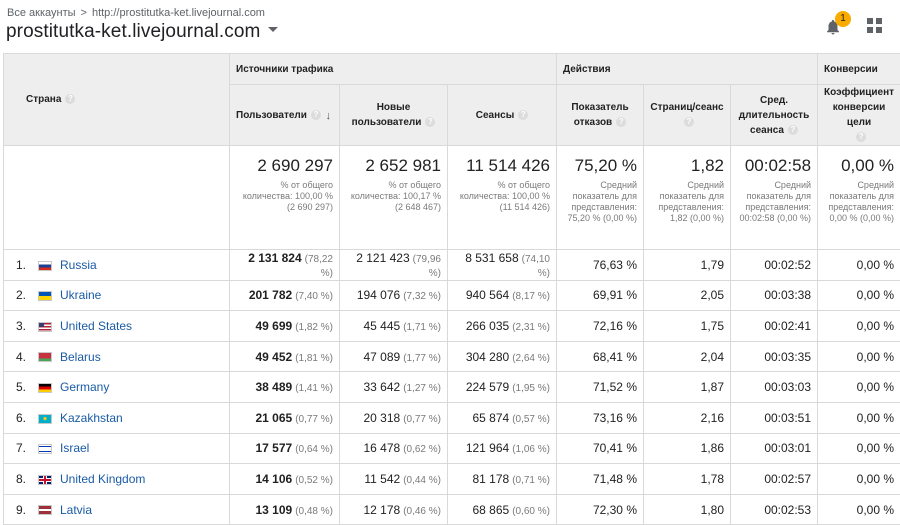 Image resolution: width=900 pixels, height=525 pixels. What do you see at coordinates (133, 31) in the screenshot?
I see `property-name: prostitutka-ket.livejournal.com` at bounding box center [133, 31].